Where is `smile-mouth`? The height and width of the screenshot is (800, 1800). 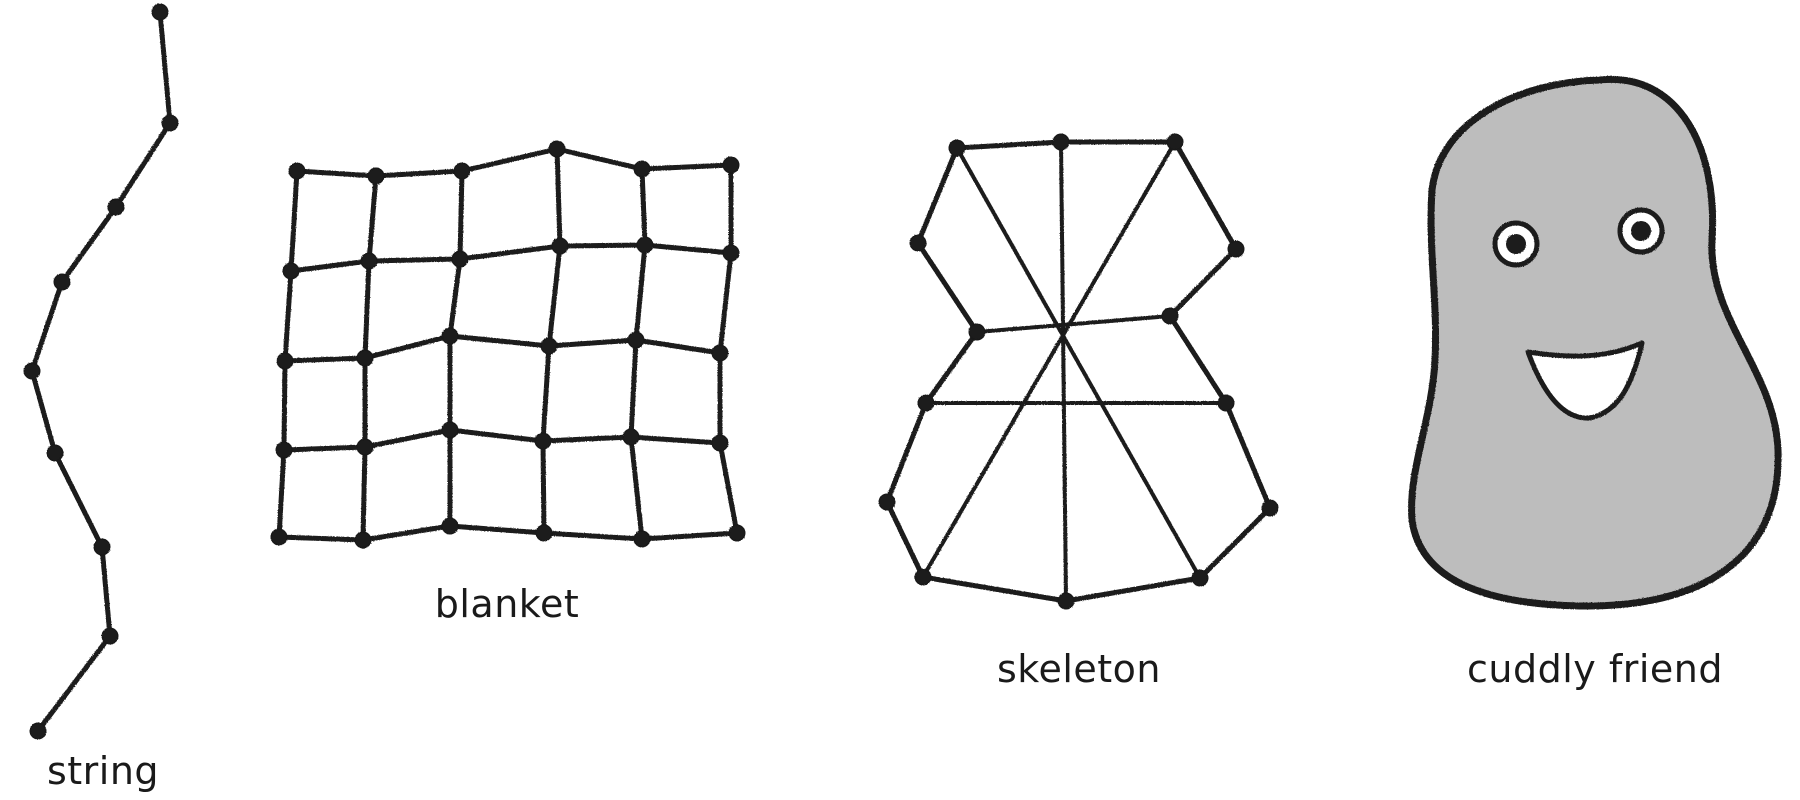
smile-mouth is located at coordinates (1585, 380).